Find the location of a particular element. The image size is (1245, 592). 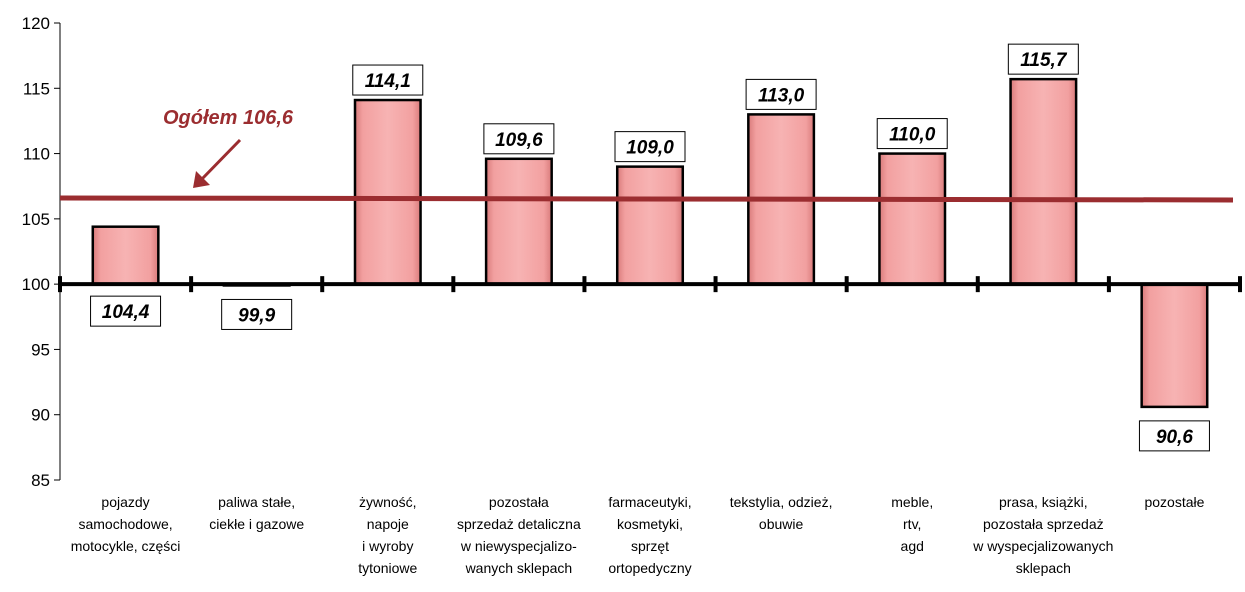

category-label-line: motocykle, części is located at coordinates (126, 546).